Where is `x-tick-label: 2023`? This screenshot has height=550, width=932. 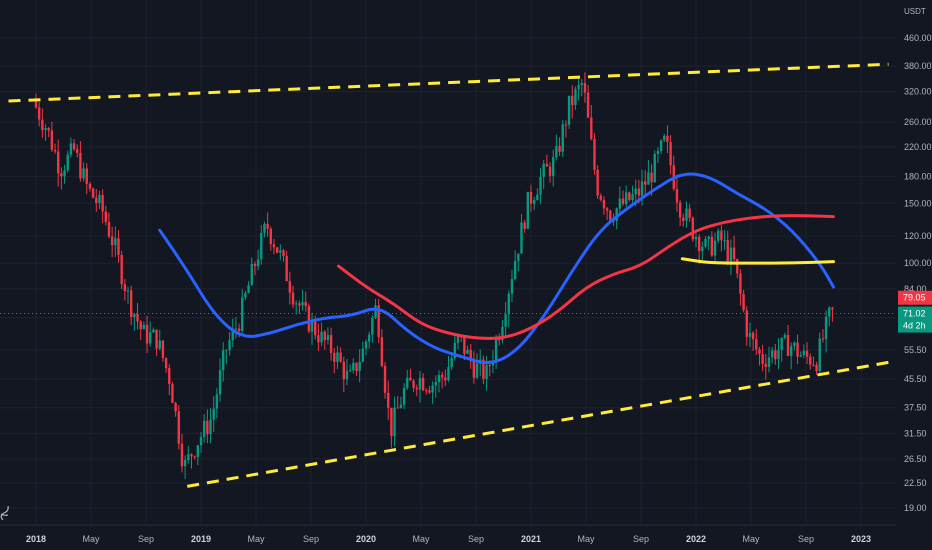
x-tick-label: 2023 is located at coordinates (861, 539).